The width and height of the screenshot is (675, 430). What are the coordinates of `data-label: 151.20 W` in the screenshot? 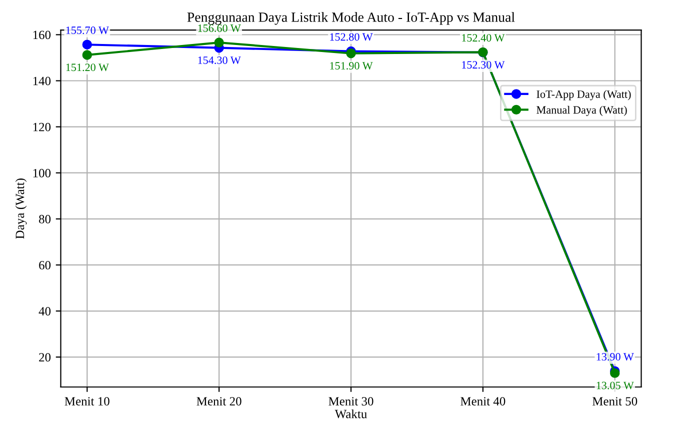 It's located at (87, 68).